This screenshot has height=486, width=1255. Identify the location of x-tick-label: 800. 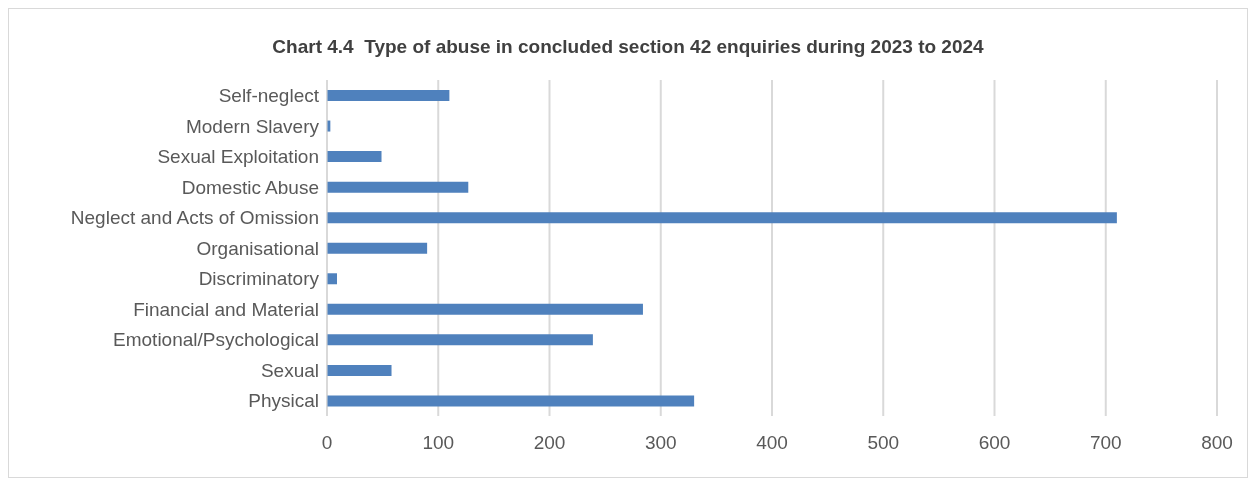
(1217, 443).